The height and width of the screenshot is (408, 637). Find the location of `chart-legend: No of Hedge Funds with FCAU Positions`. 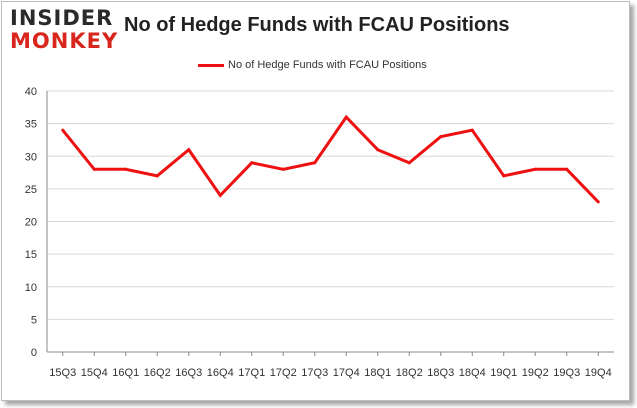

chart-legend: No of Hedge Funds with FCAU Positions is located at coordinates (312, 65).